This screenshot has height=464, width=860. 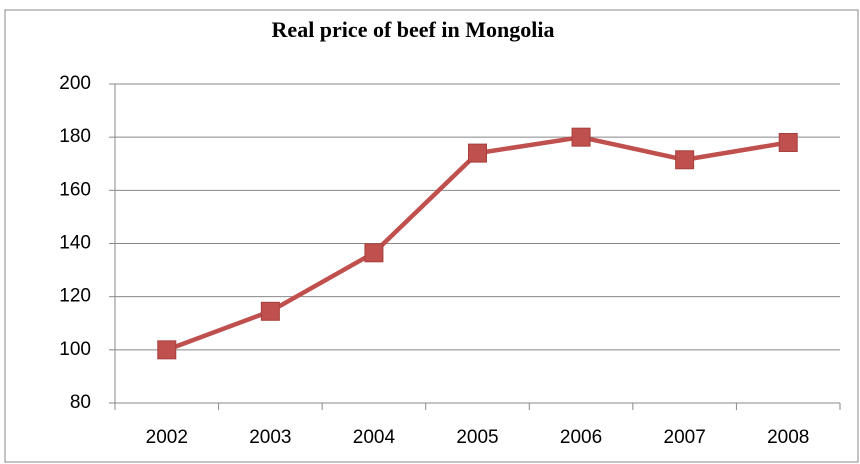 I want to click on y-tick-label: 100, so click(x=75, y=349).